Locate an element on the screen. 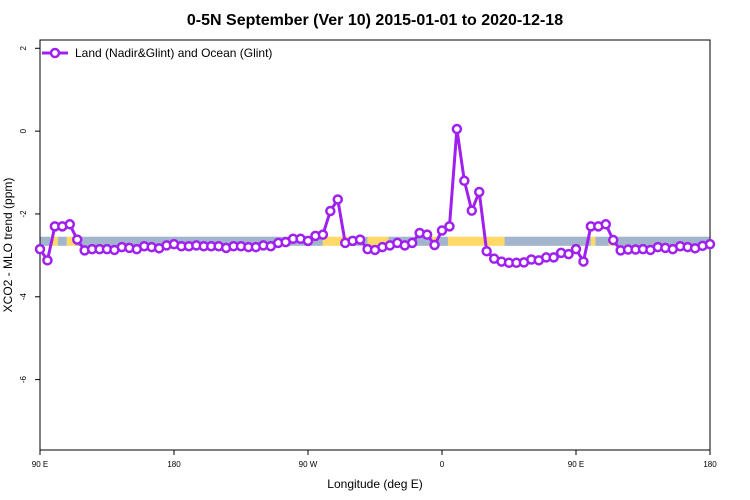  y-axis: 2 0 -2 -4 -6 is located at coordinates (29, 214).